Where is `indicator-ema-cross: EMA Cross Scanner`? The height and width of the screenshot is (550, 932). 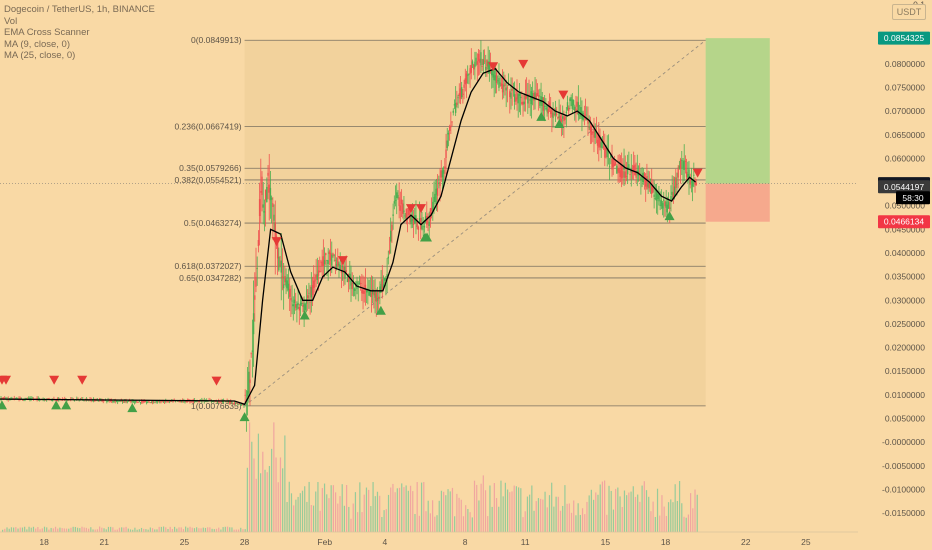
indicator-ema-cross: EMA Cross Scanner is located at coordinates (47, 33).